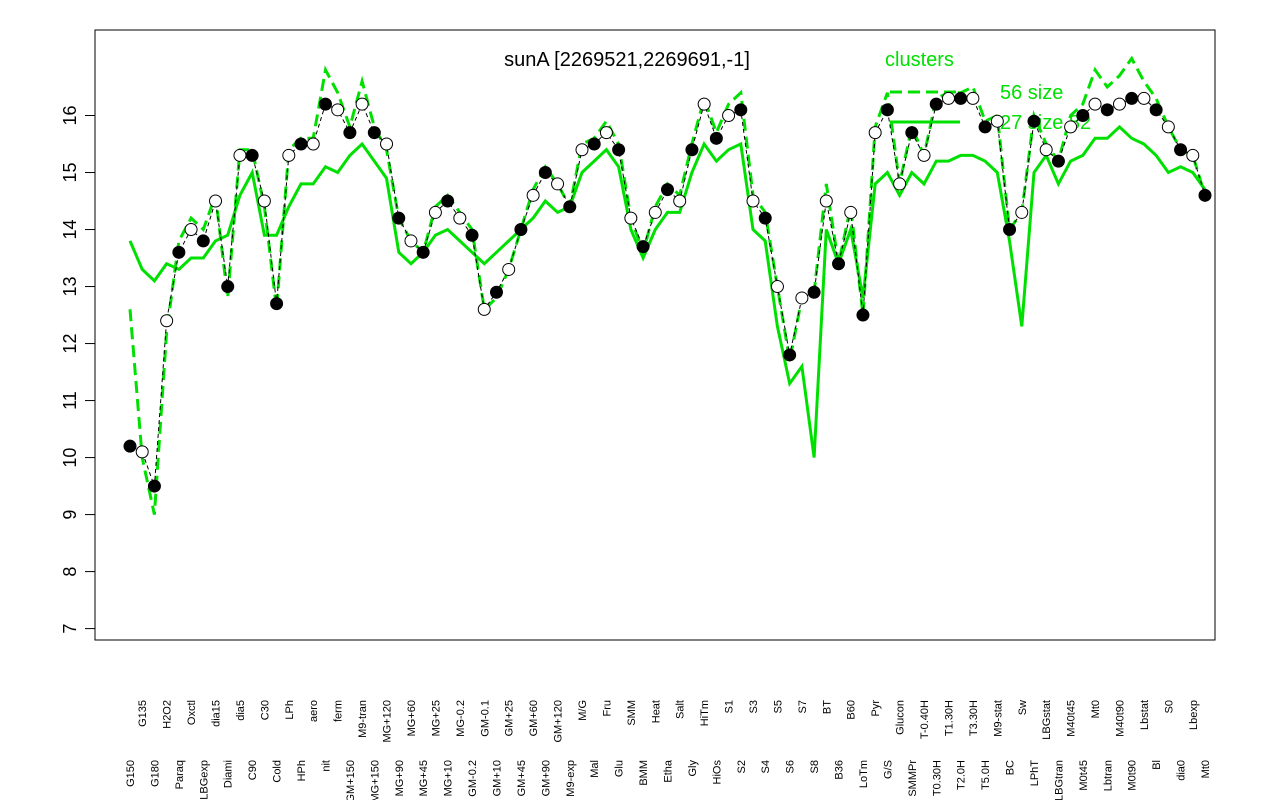  What do you see at coordinates (70, 173) in the screenshot?
I see `y-tick-label: 15` at bounding box center [70, 173].